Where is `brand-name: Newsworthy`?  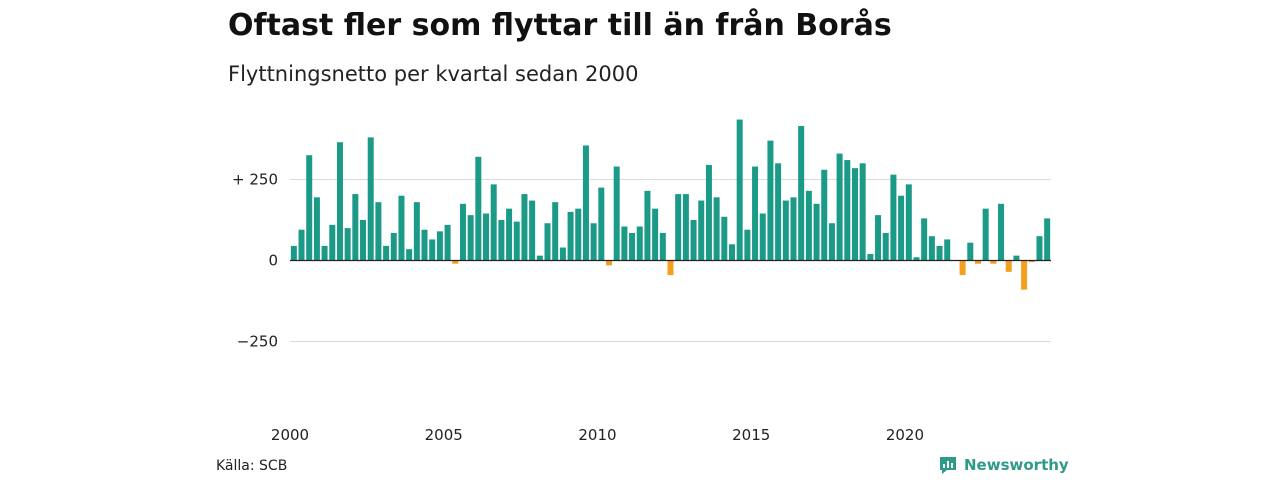
brand-name: Newsworthy is located at coordinates (1016, 465).